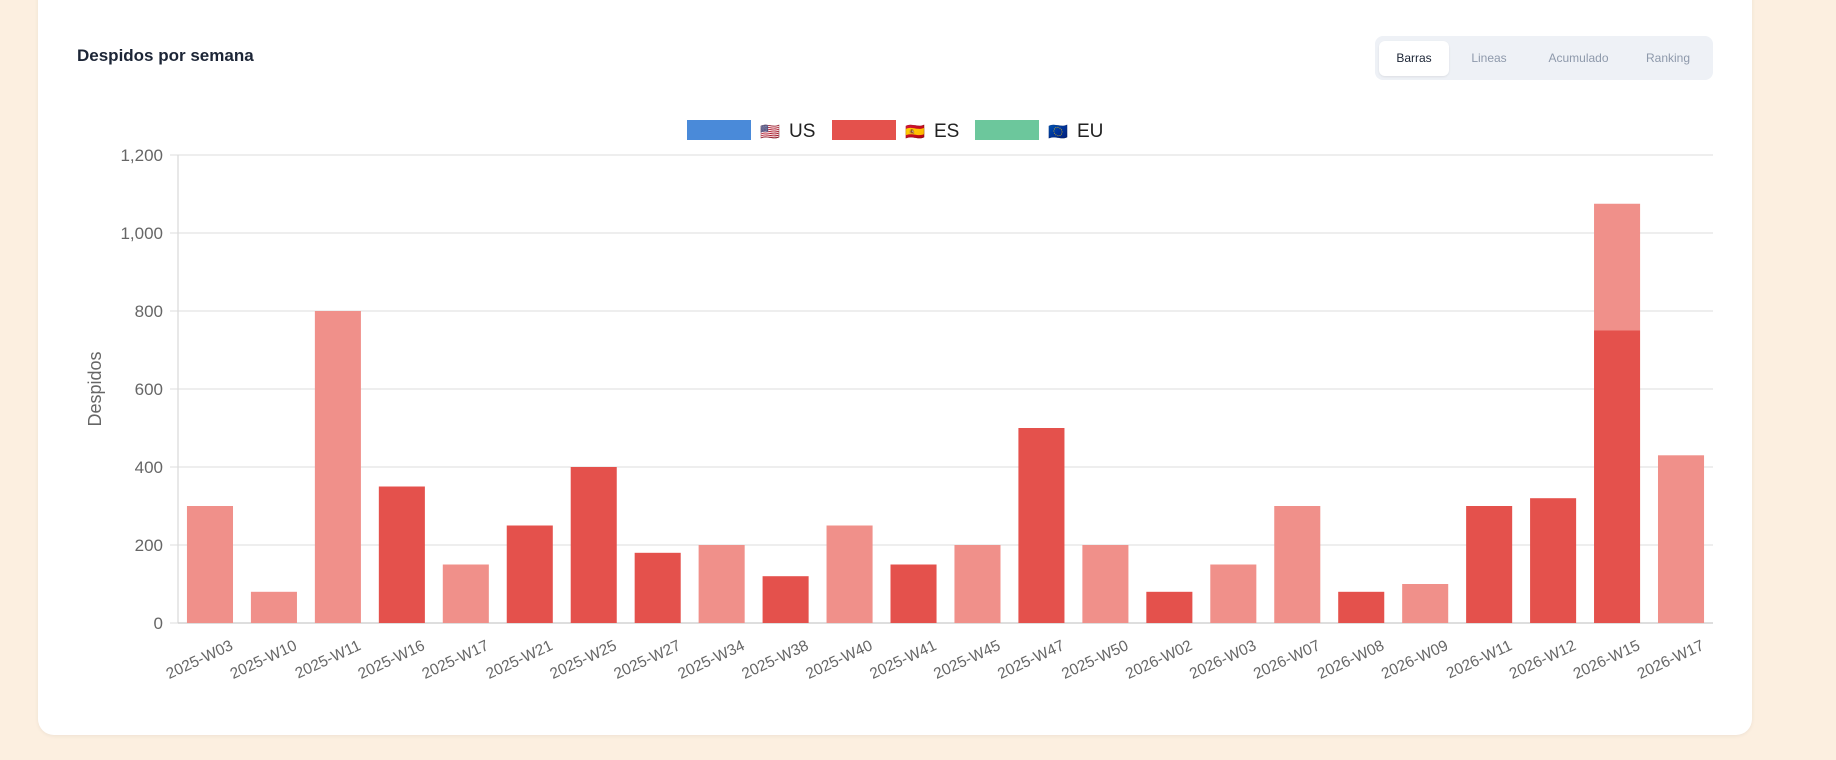 The width and height of the screenshot is (1836, 760). Describe the element at coordinates (1479, 659) in the screenshot. I see `x-tick-label: 2026-W11` at that location.